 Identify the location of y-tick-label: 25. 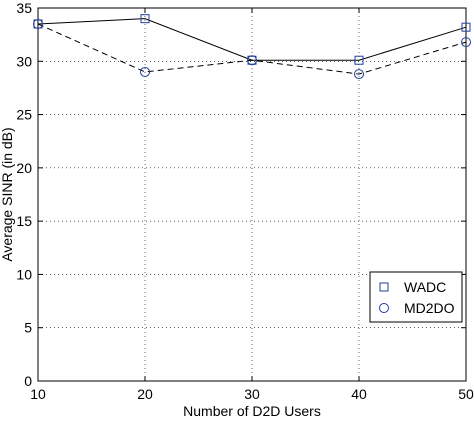
(24, 115).